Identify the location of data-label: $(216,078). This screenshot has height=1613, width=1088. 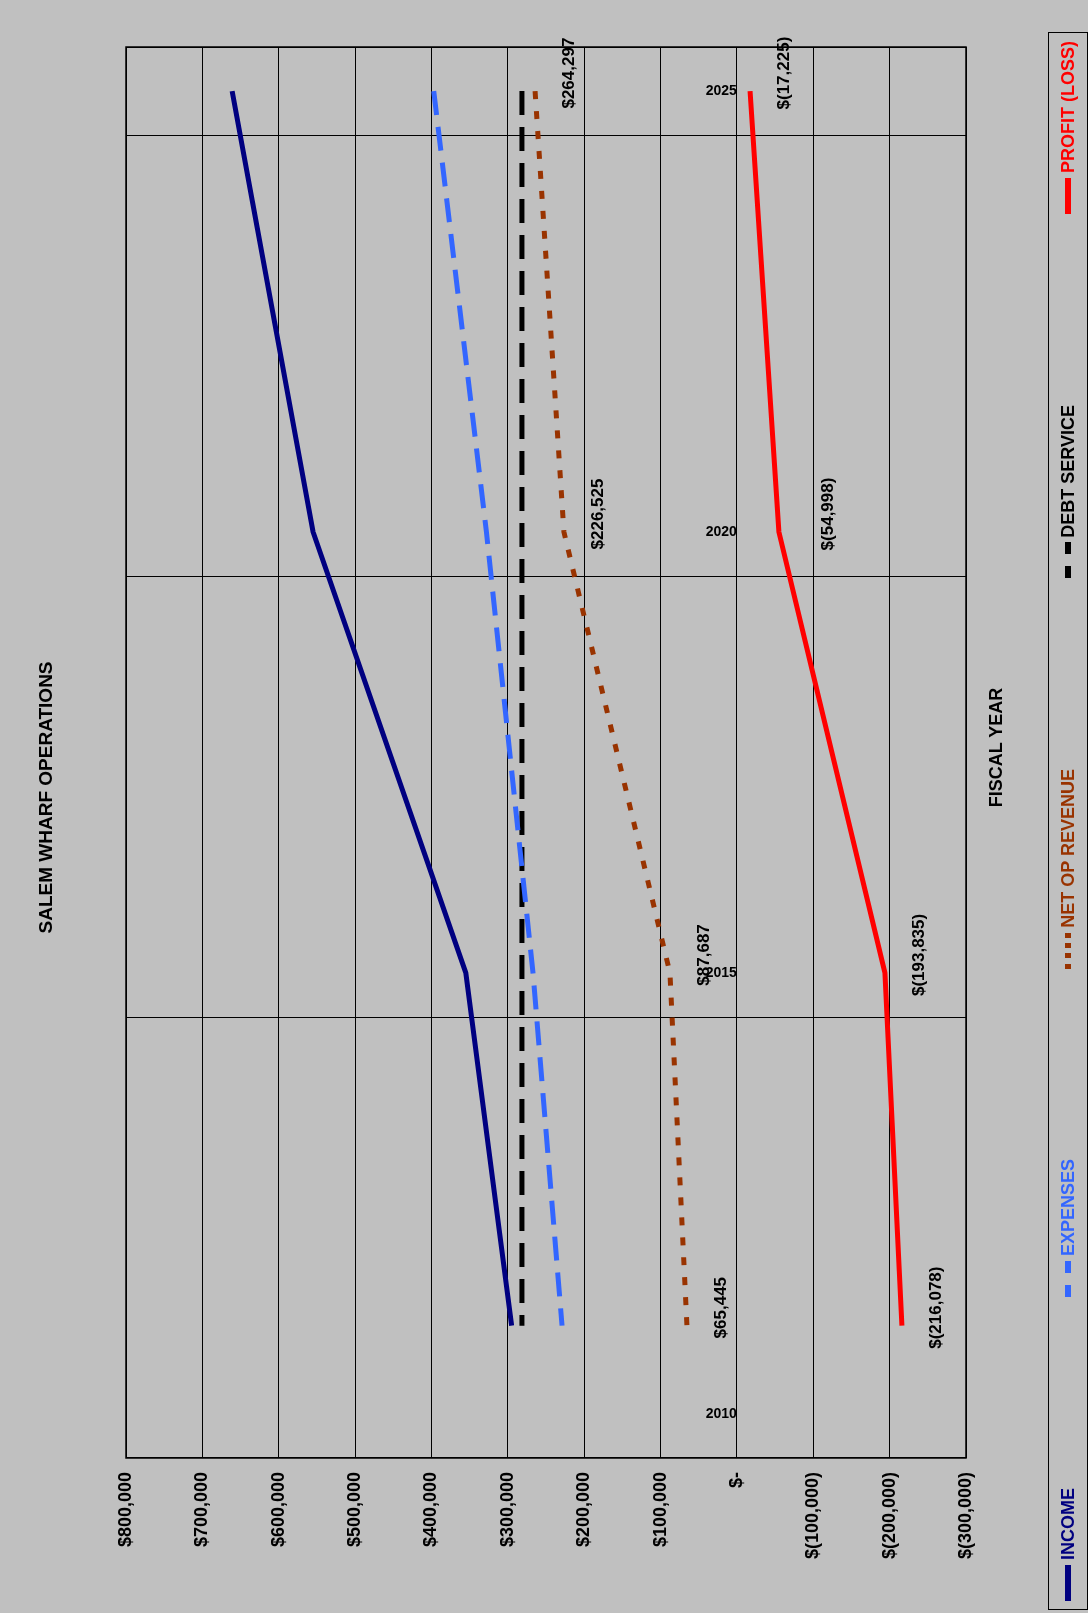
(935, 1307).